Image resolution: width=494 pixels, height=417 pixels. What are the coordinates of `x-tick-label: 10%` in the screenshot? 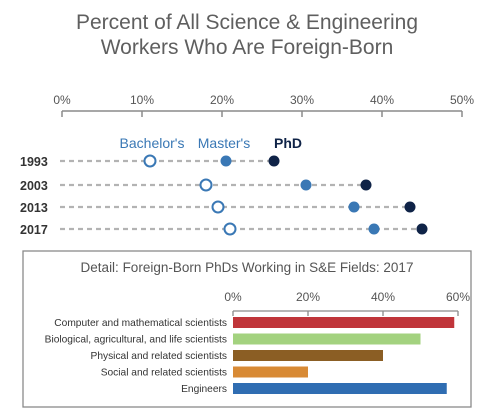 It's located at (142, 100).